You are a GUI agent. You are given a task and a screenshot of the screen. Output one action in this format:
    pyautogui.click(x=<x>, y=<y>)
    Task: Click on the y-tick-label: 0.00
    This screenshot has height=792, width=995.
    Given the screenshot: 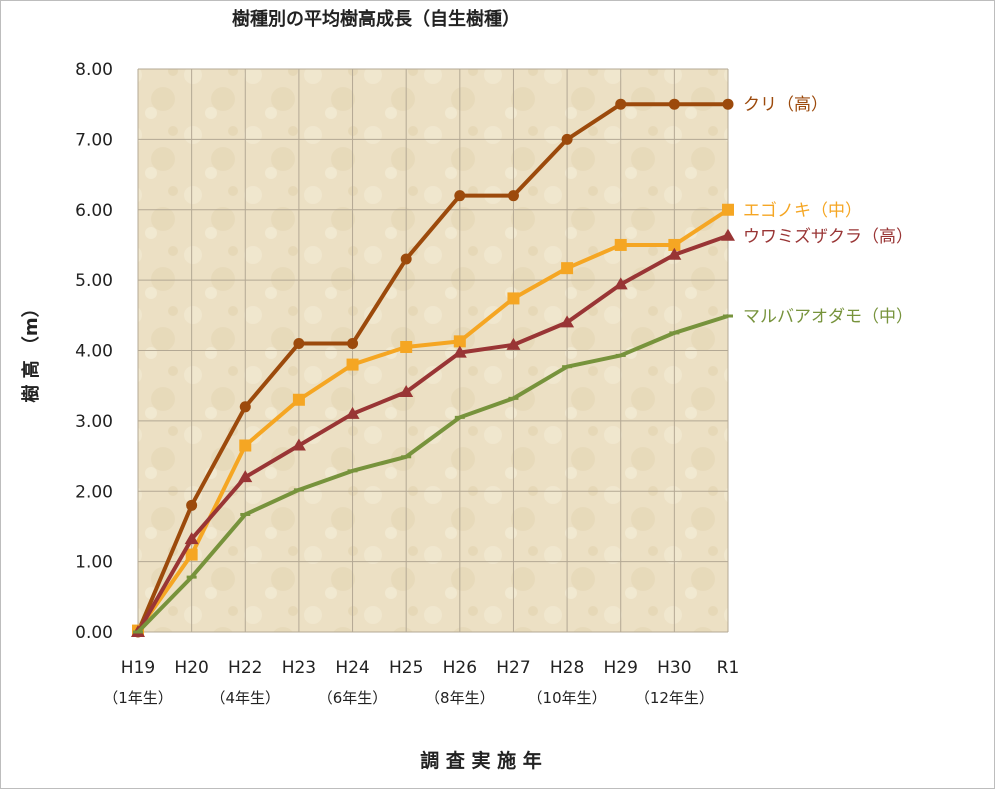 What is the action you would take?
    pyautogui.click(x=94, y=633)
    